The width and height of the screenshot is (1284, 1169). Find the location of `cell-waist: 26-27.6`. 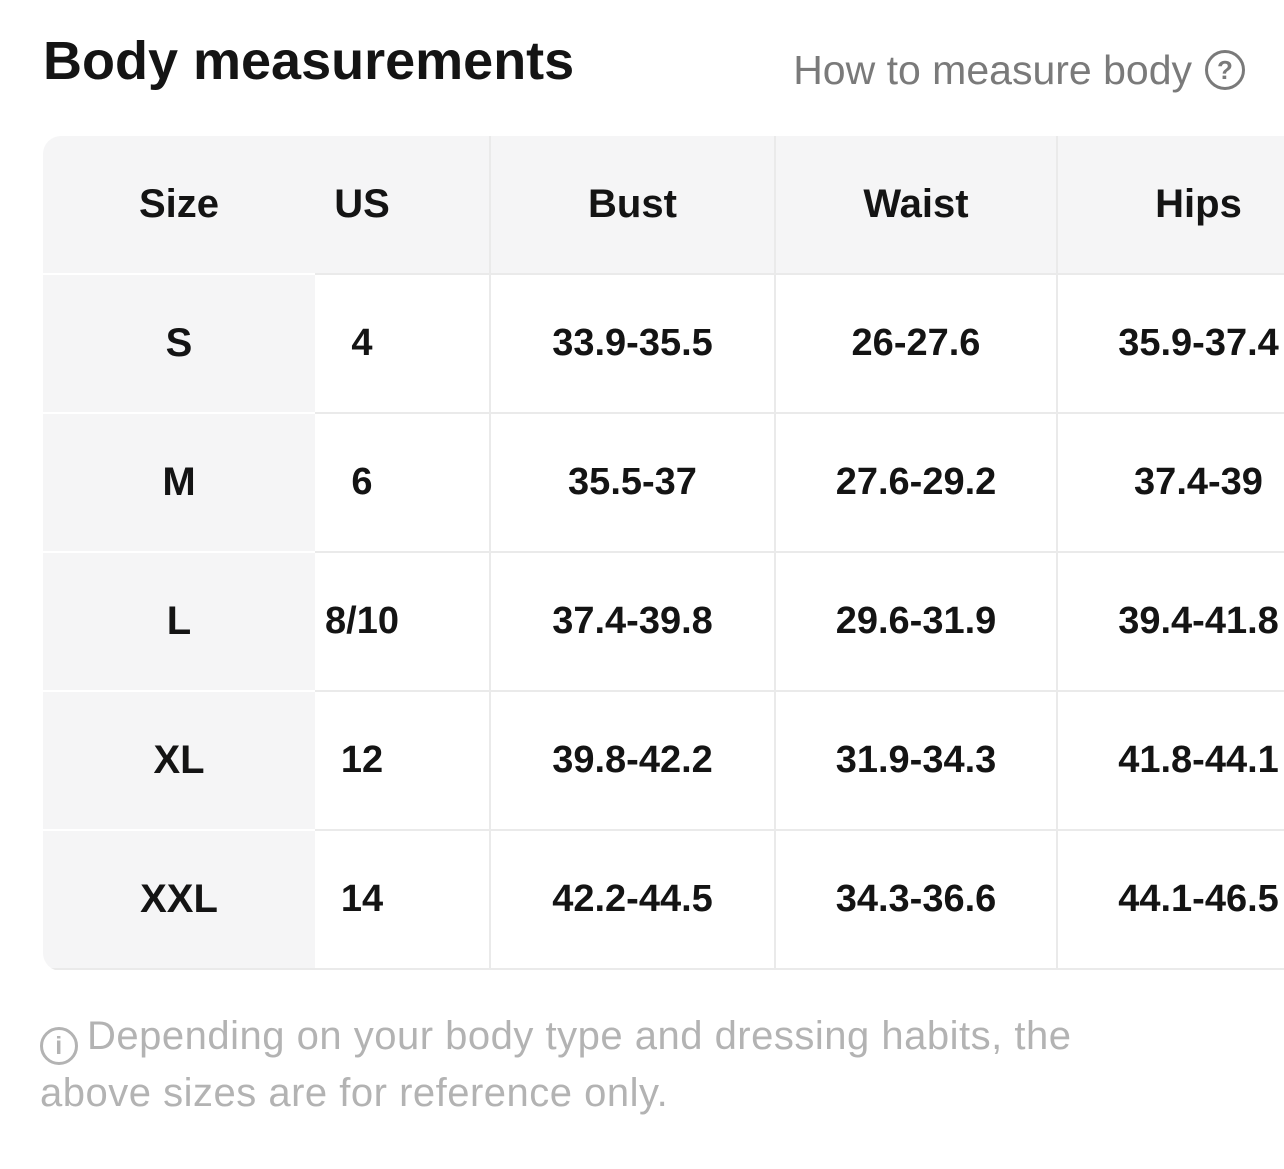

cell-waist: 26-27.6 is located at coordinates (915, 343).